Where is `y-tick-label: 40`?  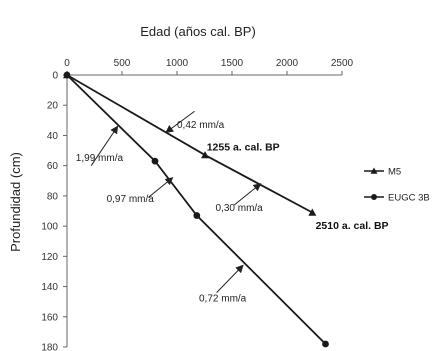 y-tick-label: 40 is located at coordinates (53, 136).